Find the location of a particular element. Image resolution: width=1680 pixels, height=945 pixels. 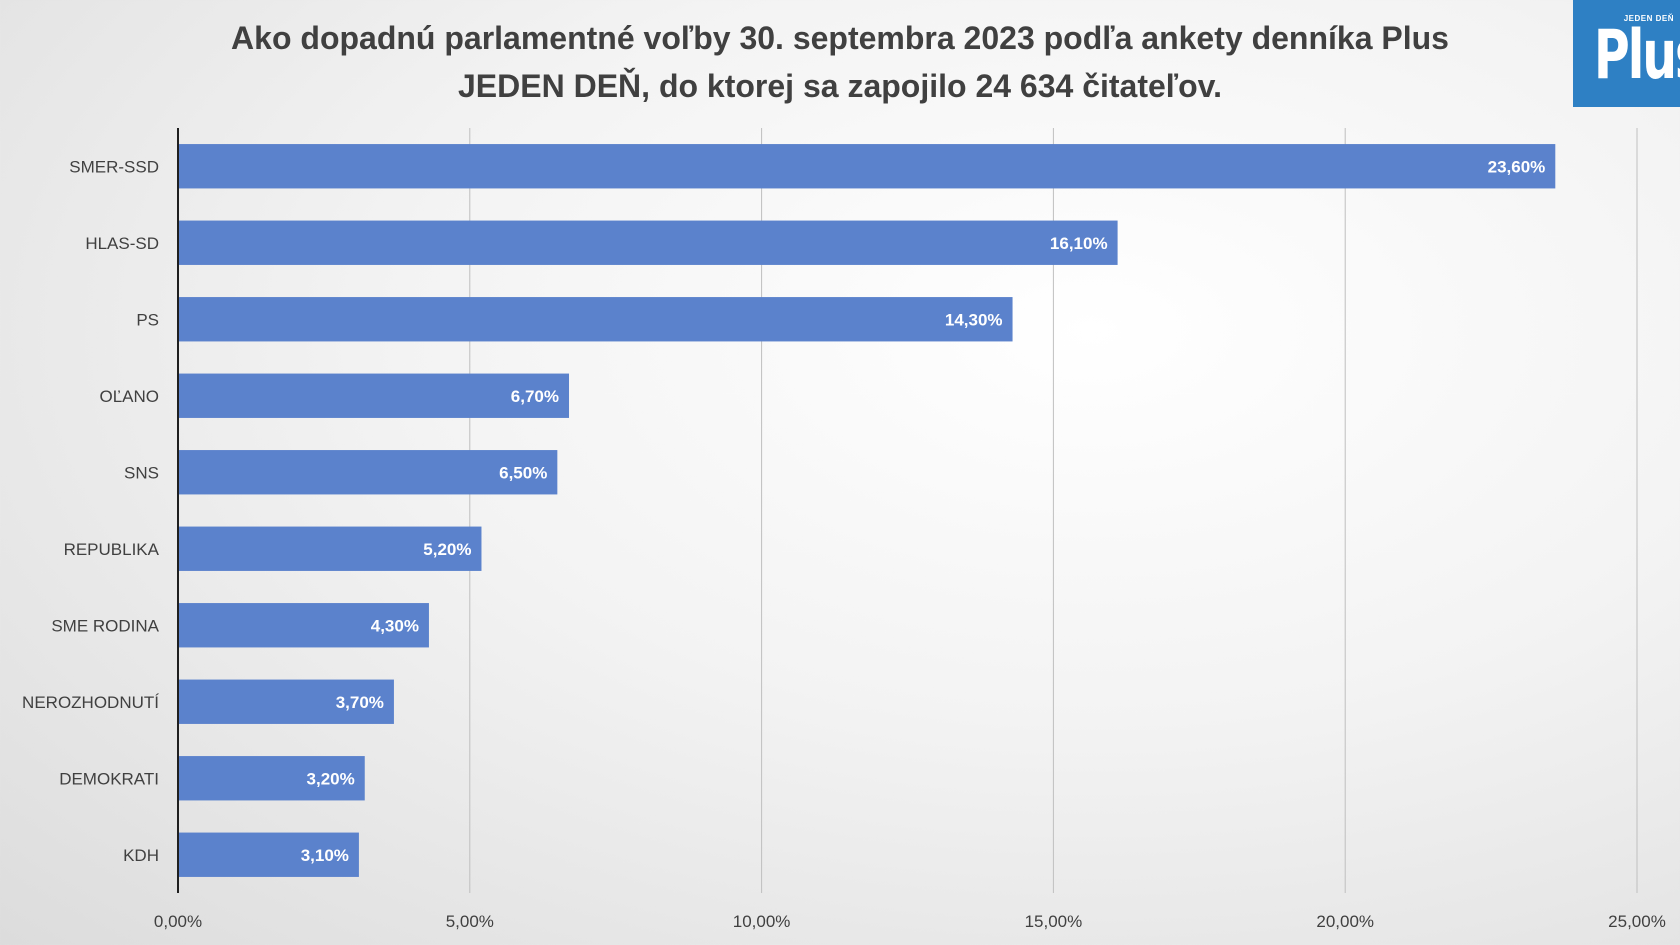

plus-logo: JEDEN DEŇ Plus is located at coordinates (1626, 53).